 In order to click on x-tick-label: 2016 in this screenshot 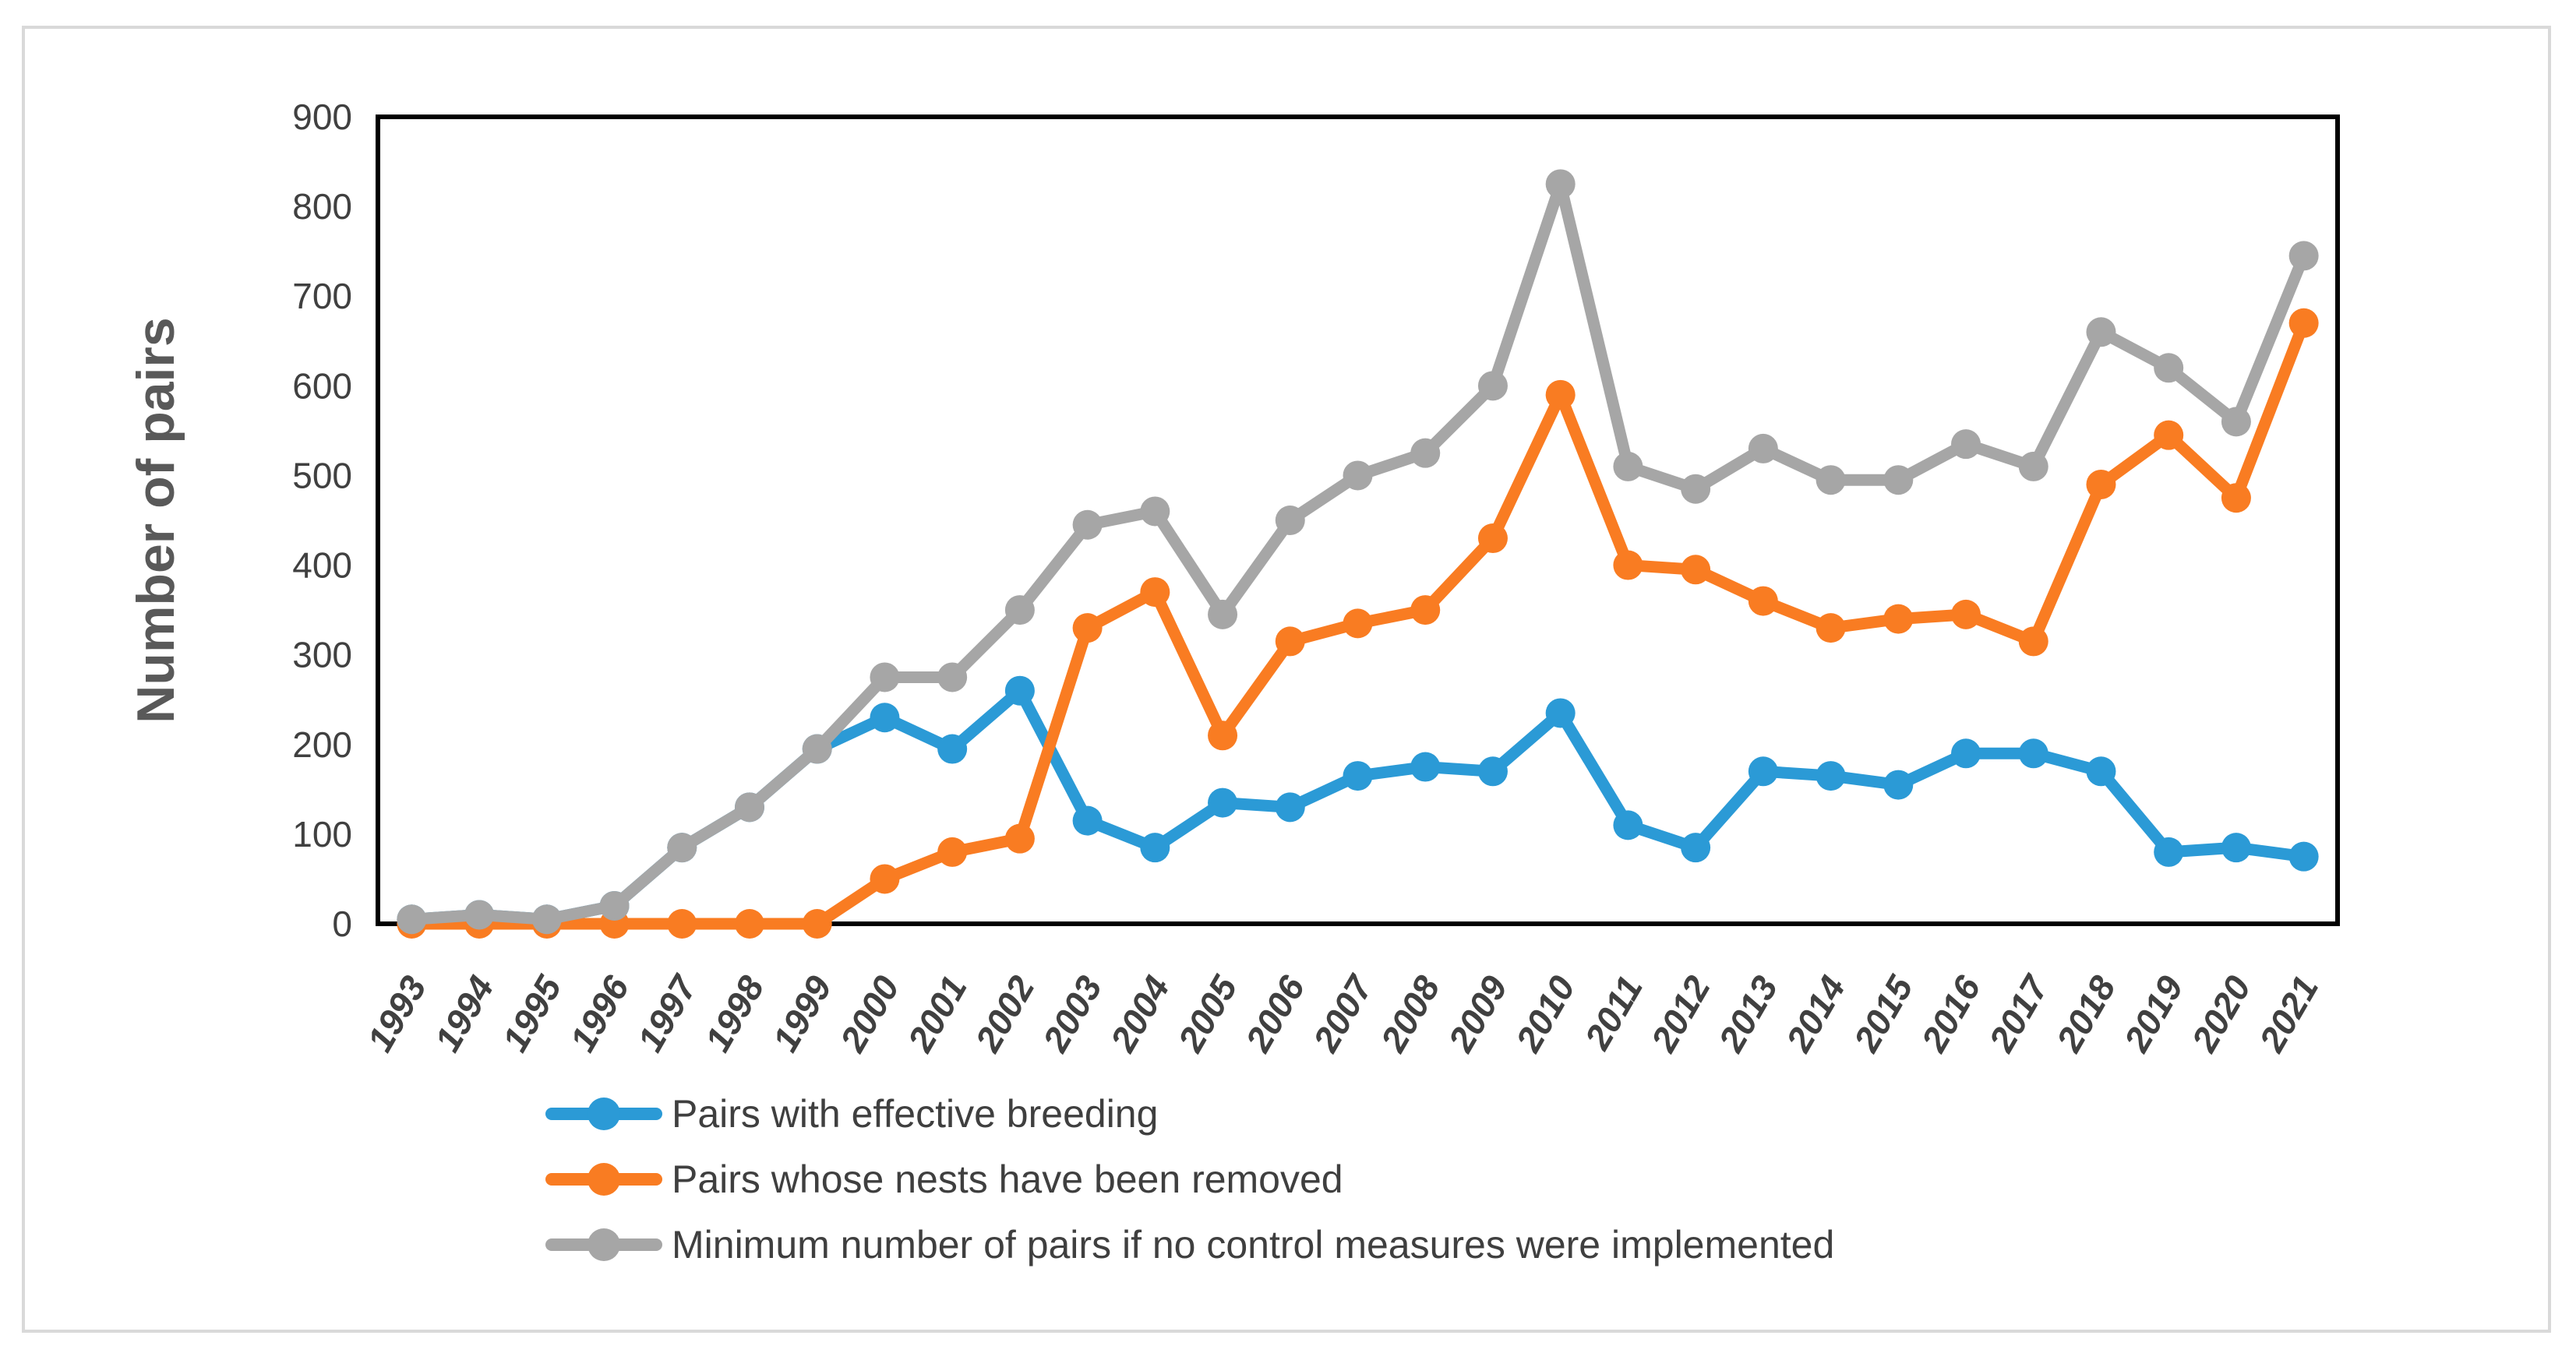, I will do `click(1950, 1014)`.